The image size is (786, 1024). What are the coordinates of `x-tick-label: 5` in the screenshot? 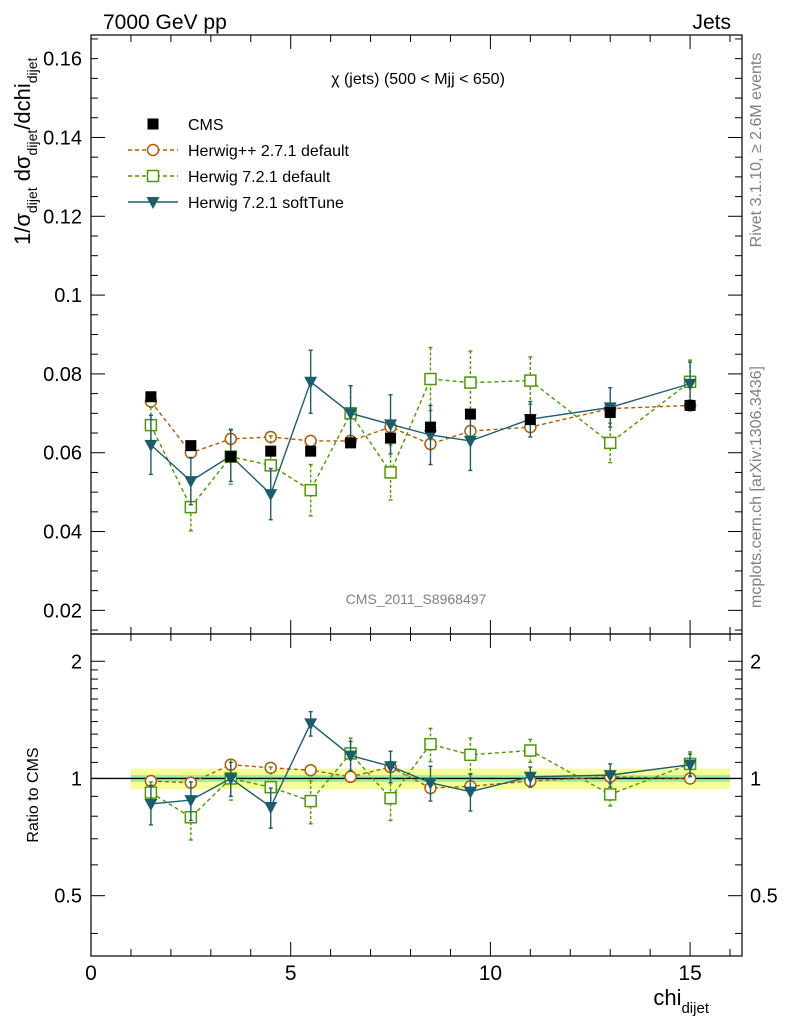 It's located at (291, 973).